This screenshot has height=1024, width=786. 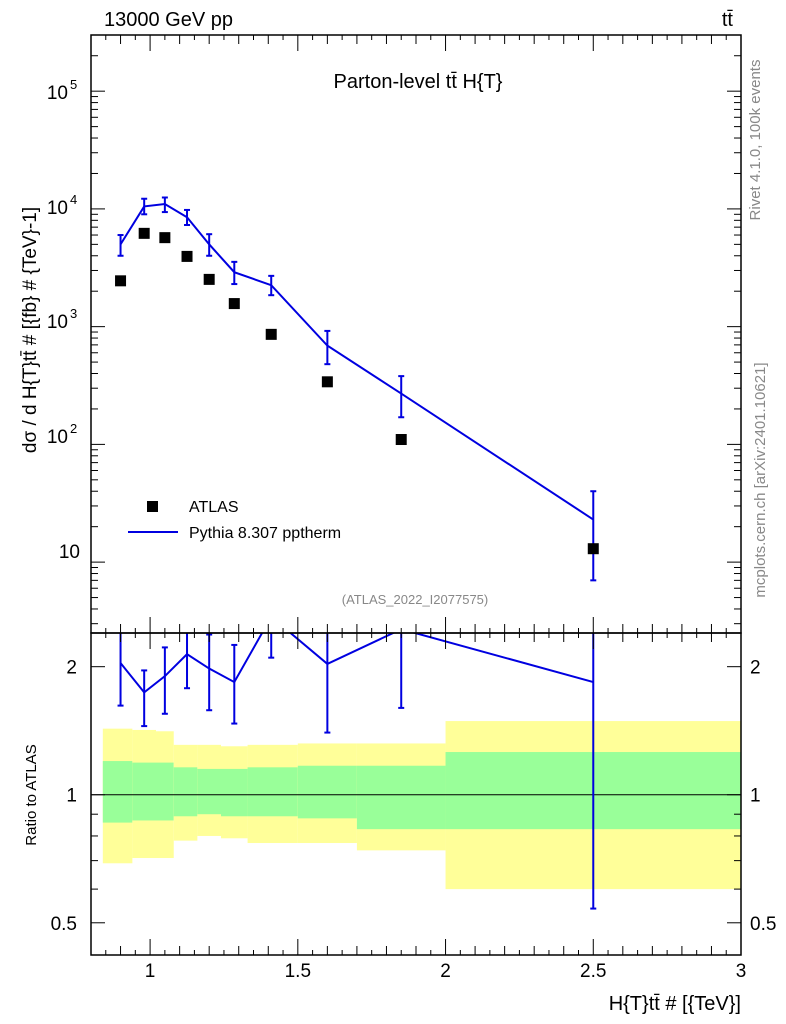 What do you see at coordinates (418, 82) in the screenshot?
I see `chart-title: Parton-level tt̄ H{T}` at bounding box center [418, 82].